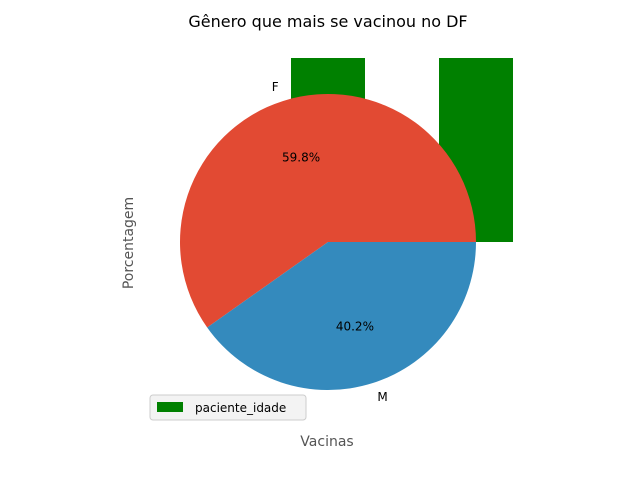  I want to click on x-axis-label: Vacinas, so click(326, 442).